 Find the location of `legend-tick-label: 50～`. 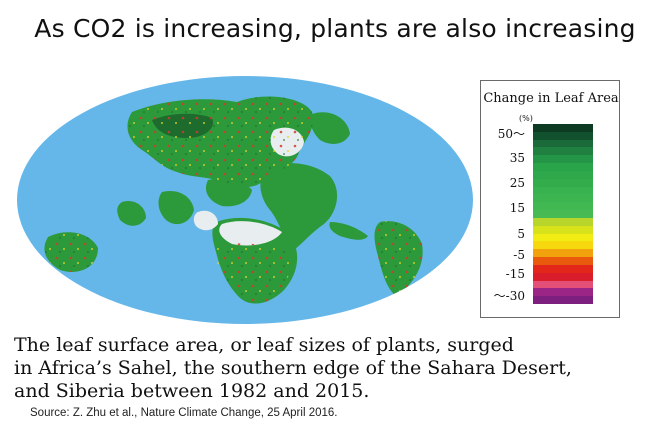

legend-tick-label: 50～ is located at coordinates (511, 134).